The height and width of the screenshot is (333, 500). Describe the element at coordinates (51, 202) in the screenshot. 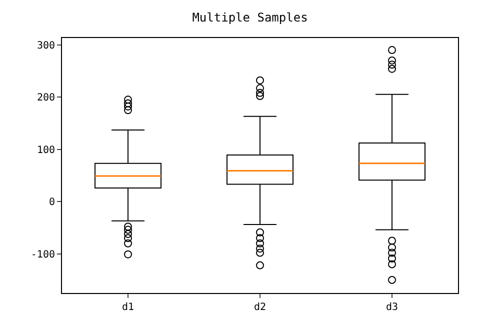

I see `y-tick-label: 0` at that location.